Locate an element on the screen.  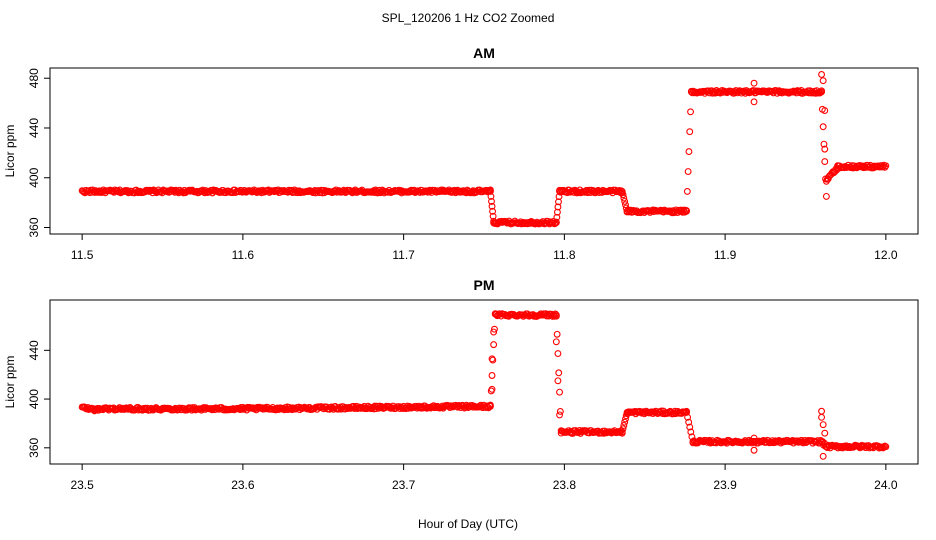
x-tick-label: 11.7 is located at coordinates (403, 255).